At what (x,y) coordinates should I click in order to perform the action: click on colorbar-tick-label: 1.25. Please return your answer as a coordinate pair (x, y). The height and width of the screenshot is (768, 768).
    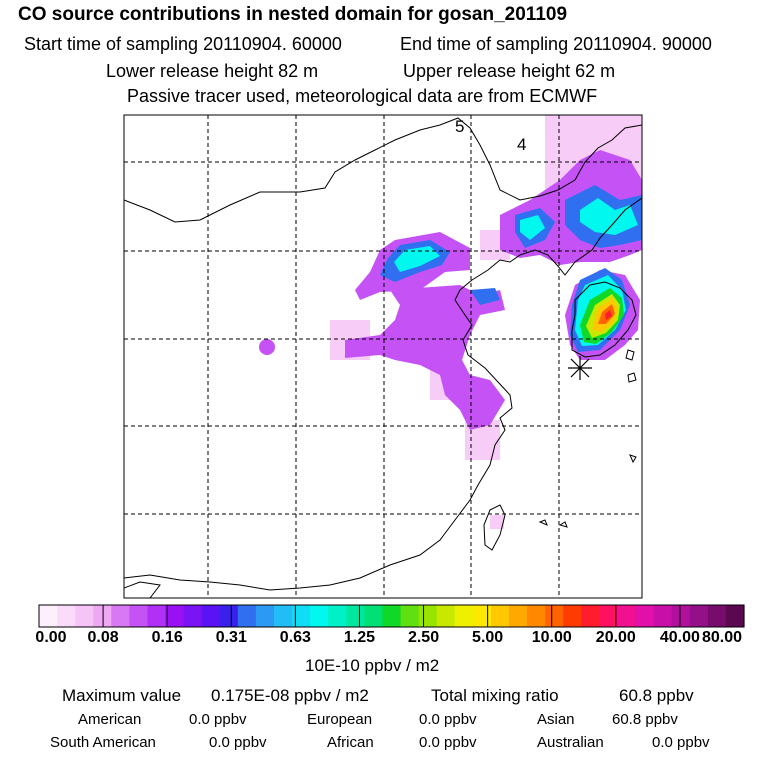
    Looking at the image, I should click on (359, 637).